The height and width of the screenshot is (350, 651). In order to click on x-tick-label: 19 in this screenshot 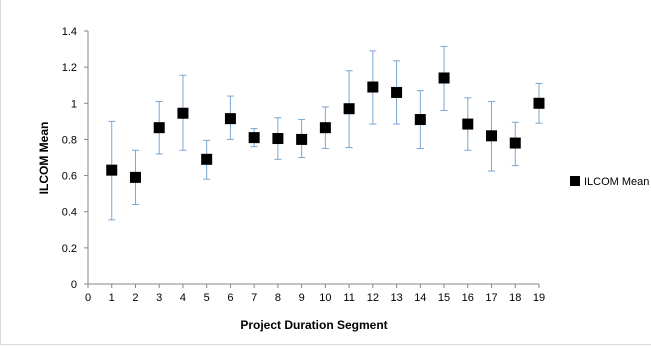, I will do `click(539, 298)`.